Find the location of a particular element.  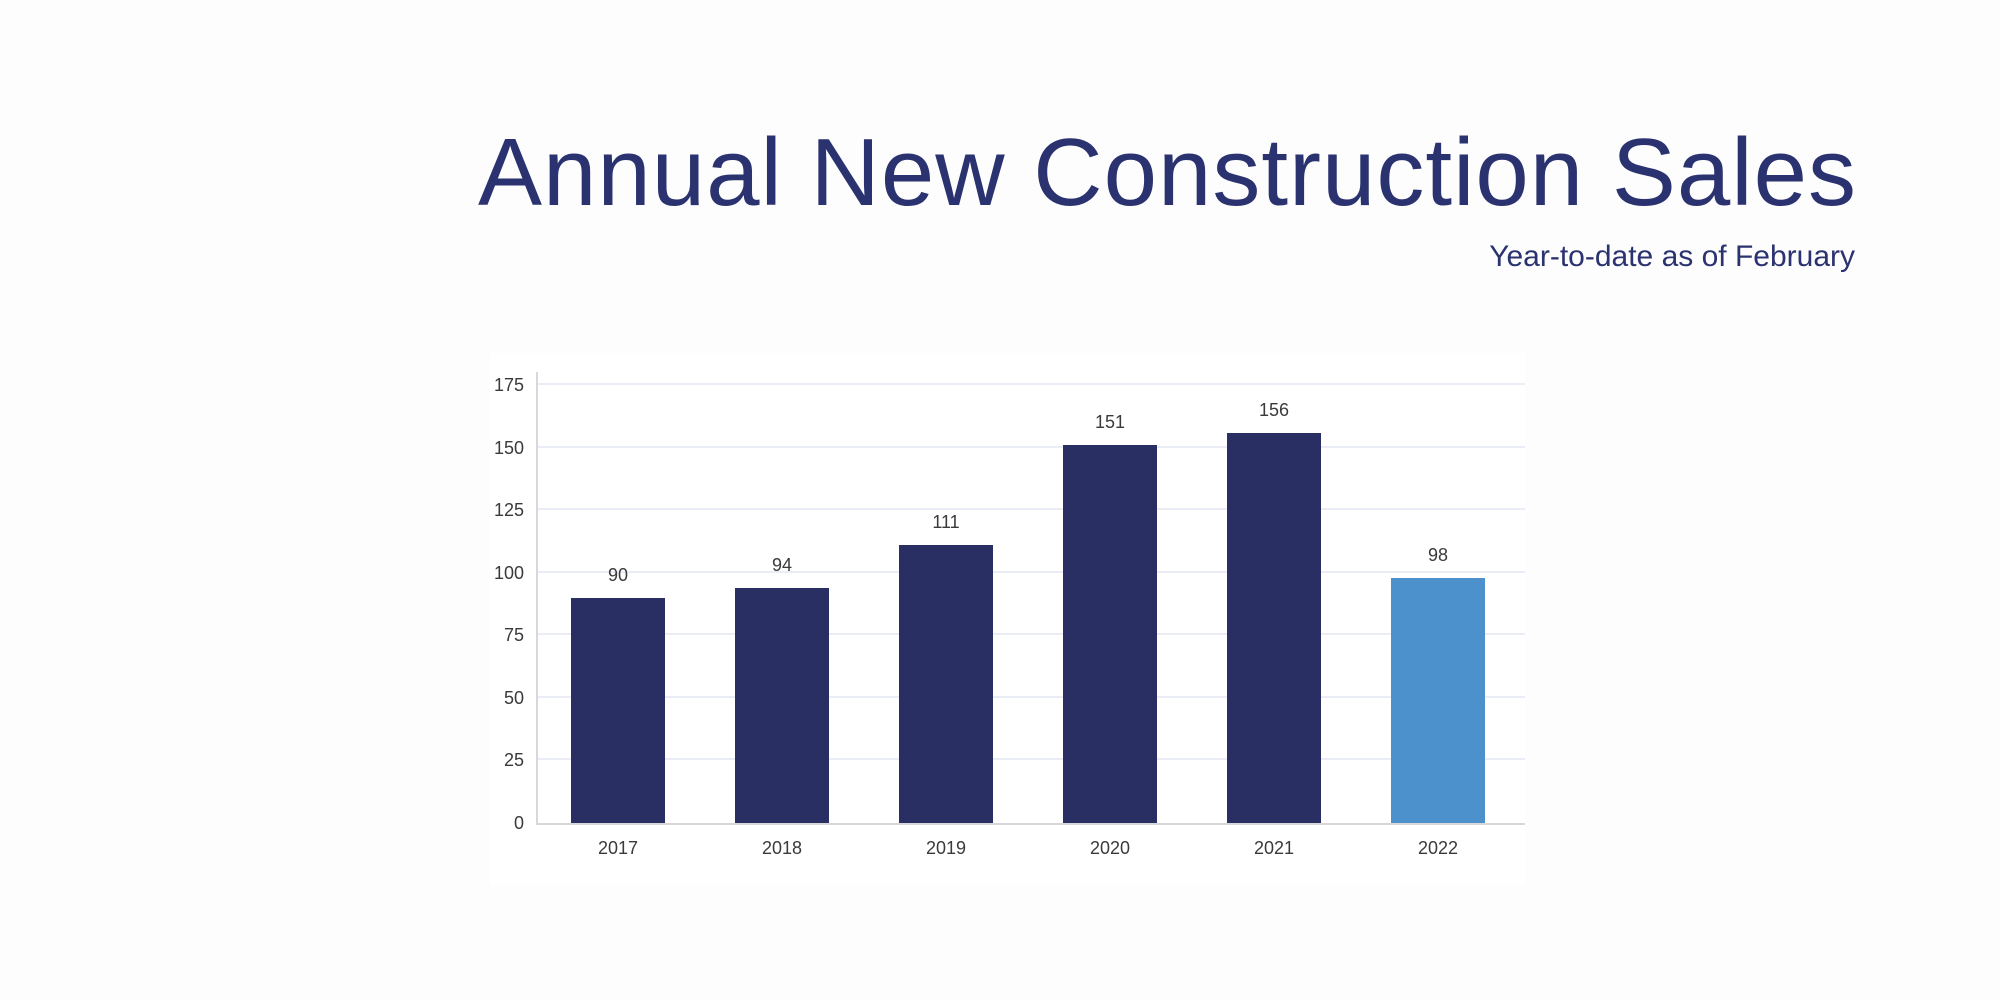

y-axis-tick-label: 125 is located at coordinates (508, 510).